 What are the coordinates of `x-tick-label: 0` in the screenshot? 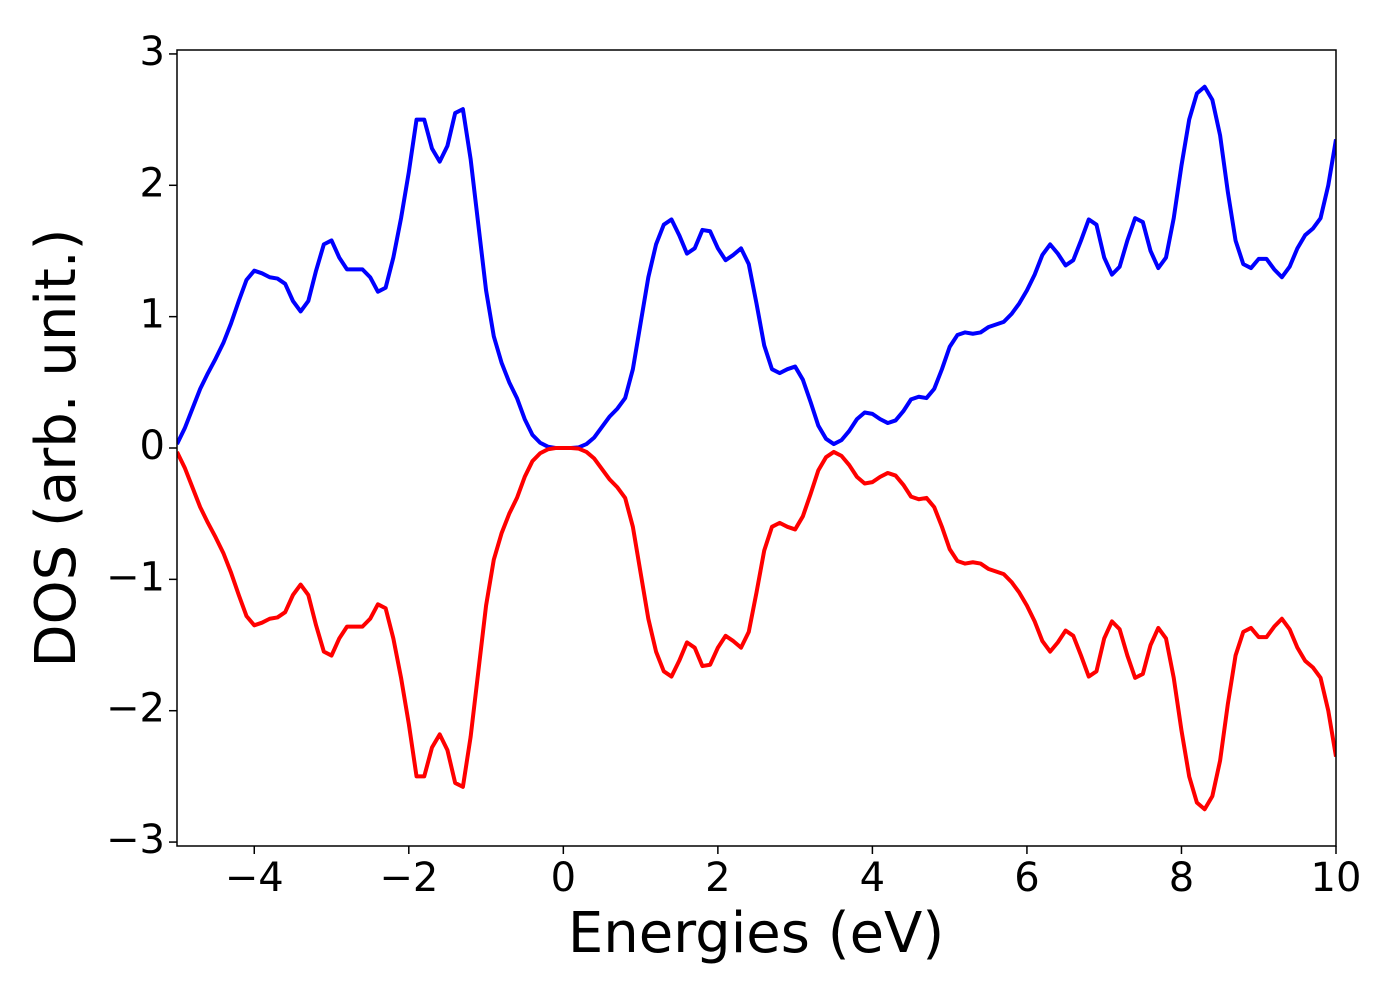 It's located at (563, 878).